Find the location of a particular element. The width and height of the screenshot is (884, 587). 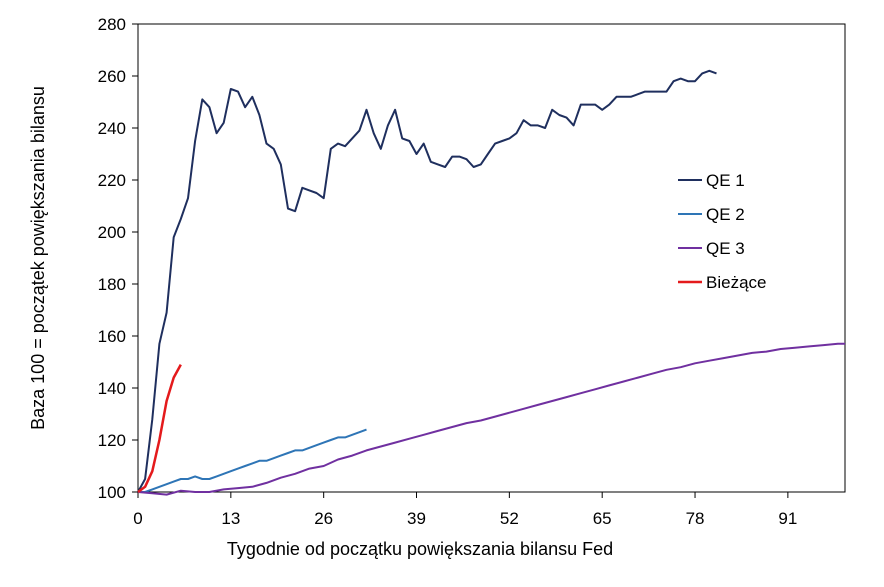

y-axis-ticks: 100 120 140 160 180 200 220 240 260 280 is located at coordinates (118, 258).